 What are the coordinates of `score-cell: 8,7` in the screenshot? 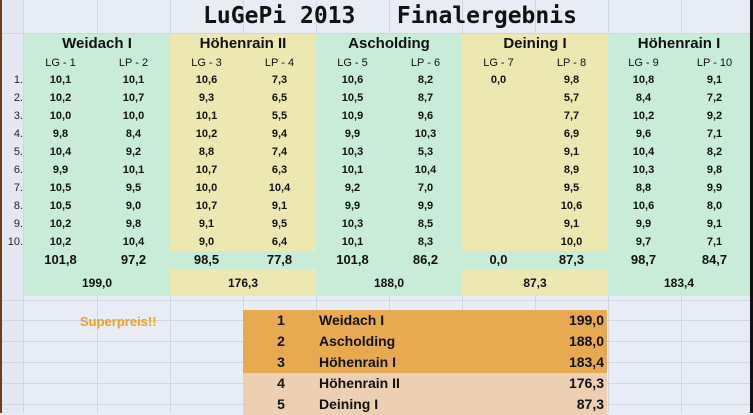 It's located at (425, 98).